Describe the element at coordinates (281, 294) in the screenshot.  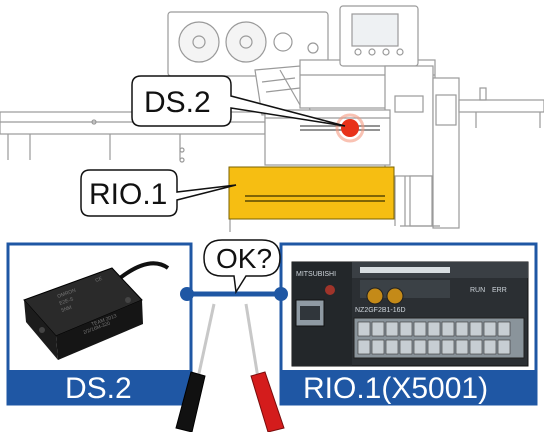
I see `terminal-right` at that location.